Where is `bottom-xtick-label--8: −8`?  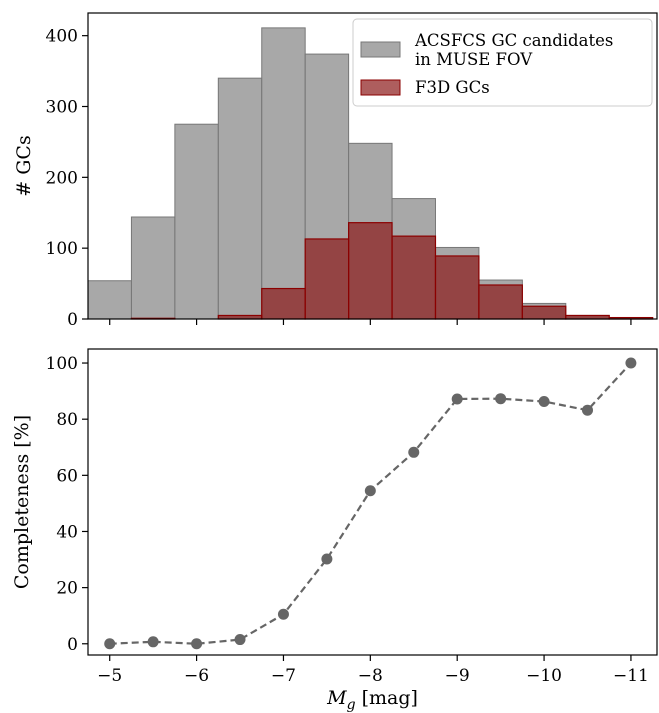
bottom-xtick-label--8: −8 is located at coordinates (370, 676).